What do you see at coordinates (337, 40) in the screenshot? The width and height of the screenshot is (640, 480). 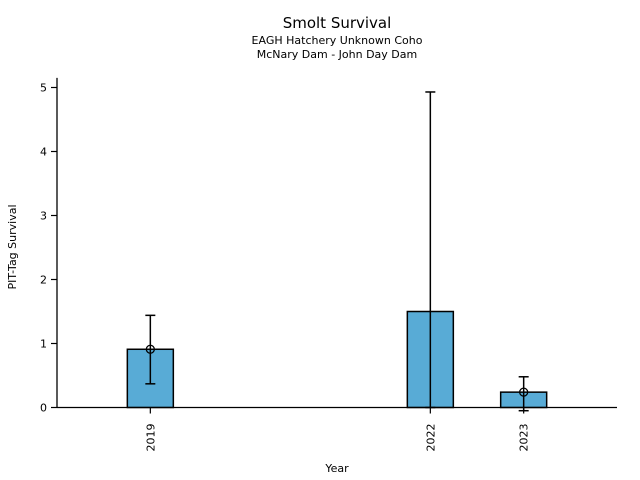 I see `chart-subtitle-line1: EAGH Hatchery Unknown Coho` at bounding box center [337, 40].